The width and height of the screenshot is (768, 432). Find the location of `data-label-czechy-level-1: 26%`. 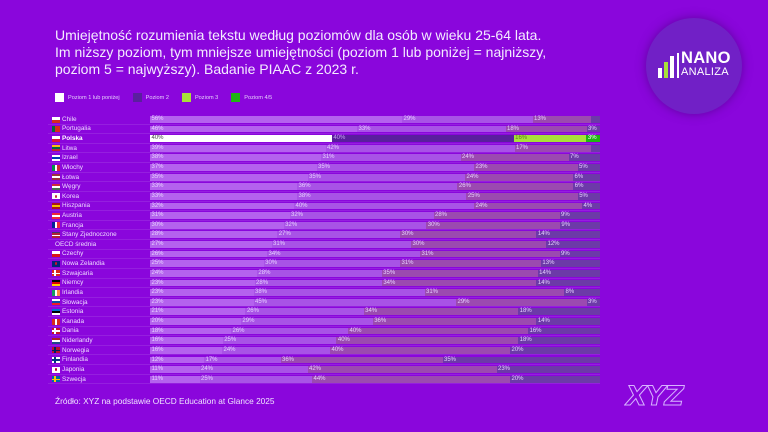

data-label-czechy-level-1: 26% is located at coordinates (157, 253).